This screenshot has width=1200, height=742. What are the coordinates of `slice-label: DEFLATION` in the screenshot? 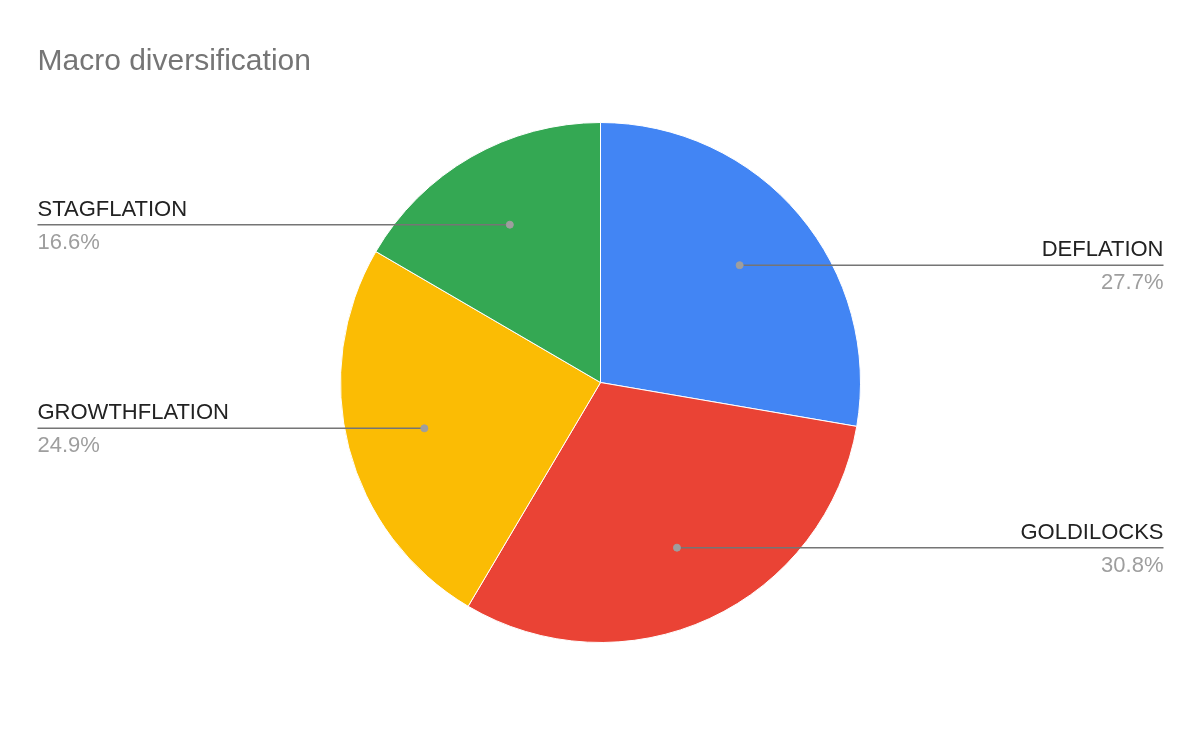 It's located at (1102, 249).